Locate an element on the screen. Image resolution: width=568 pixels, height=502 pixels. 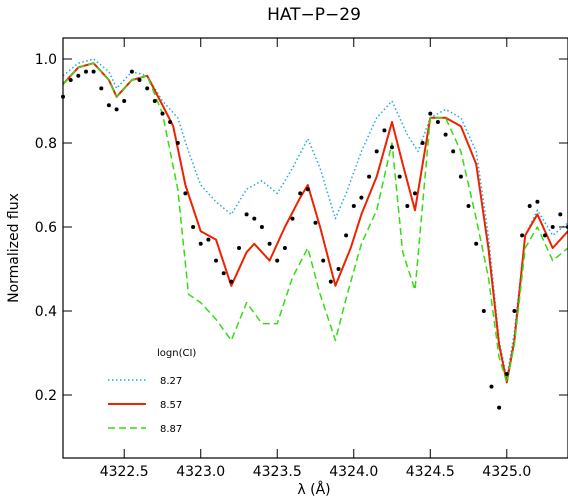
y-tick-label: 0.6 is located at coordinates (46, 228).